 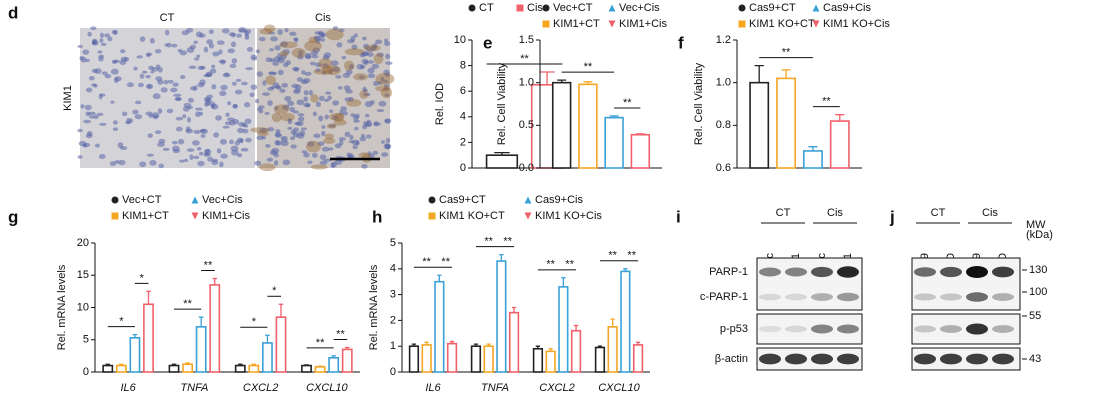 I want to click on x-tick-label: CXCL10, so click(x=619, y=388).